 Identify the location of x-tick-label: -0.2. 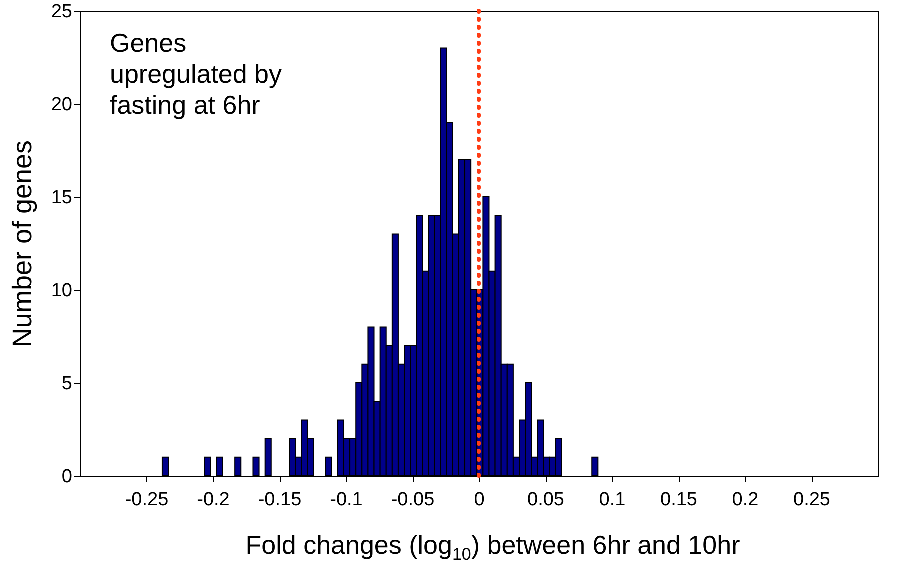
(213, 500).